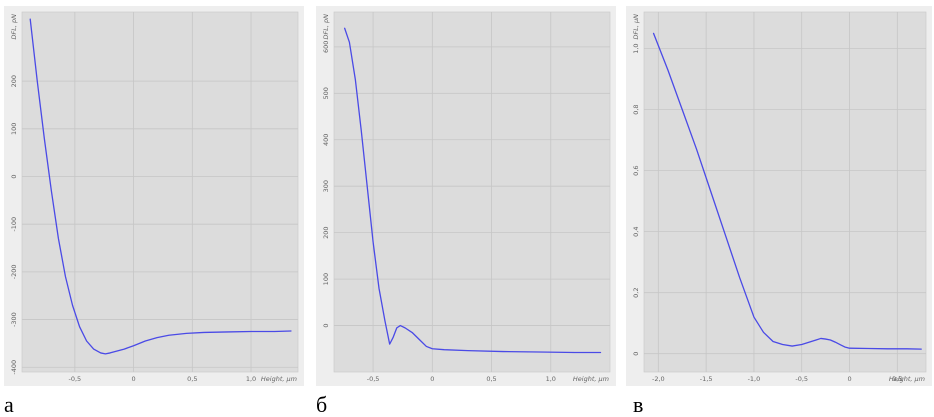 The height and width of the screenshot is (417, 934). I want to click on y-tick-label: 1,0, so click(636, 48).